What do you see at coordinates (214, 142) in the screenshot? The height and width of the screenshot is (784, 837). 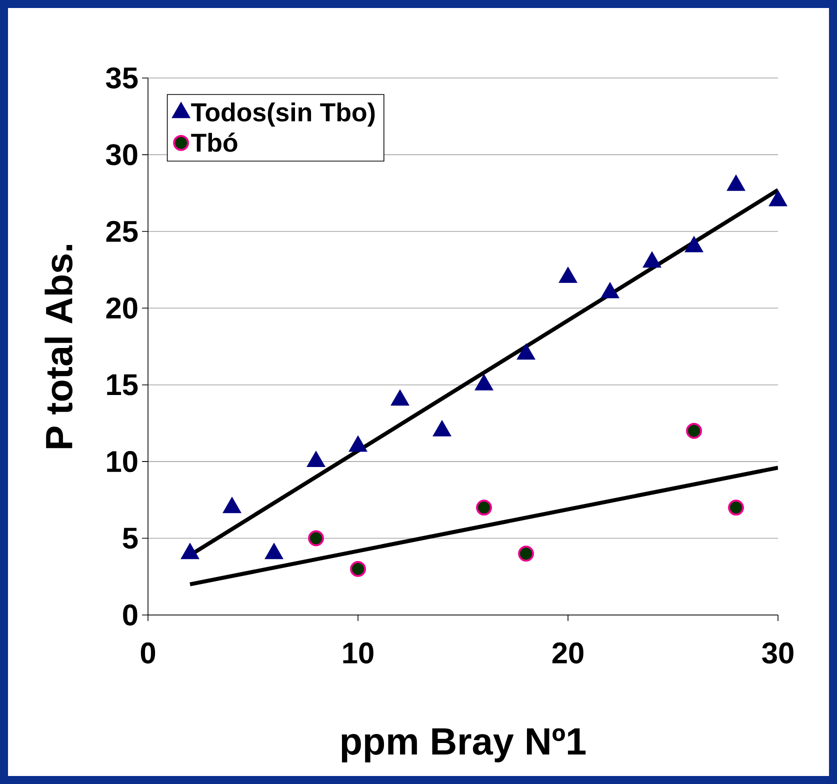 I see `legend-label: Tbó` at bounding box center [214, 142].